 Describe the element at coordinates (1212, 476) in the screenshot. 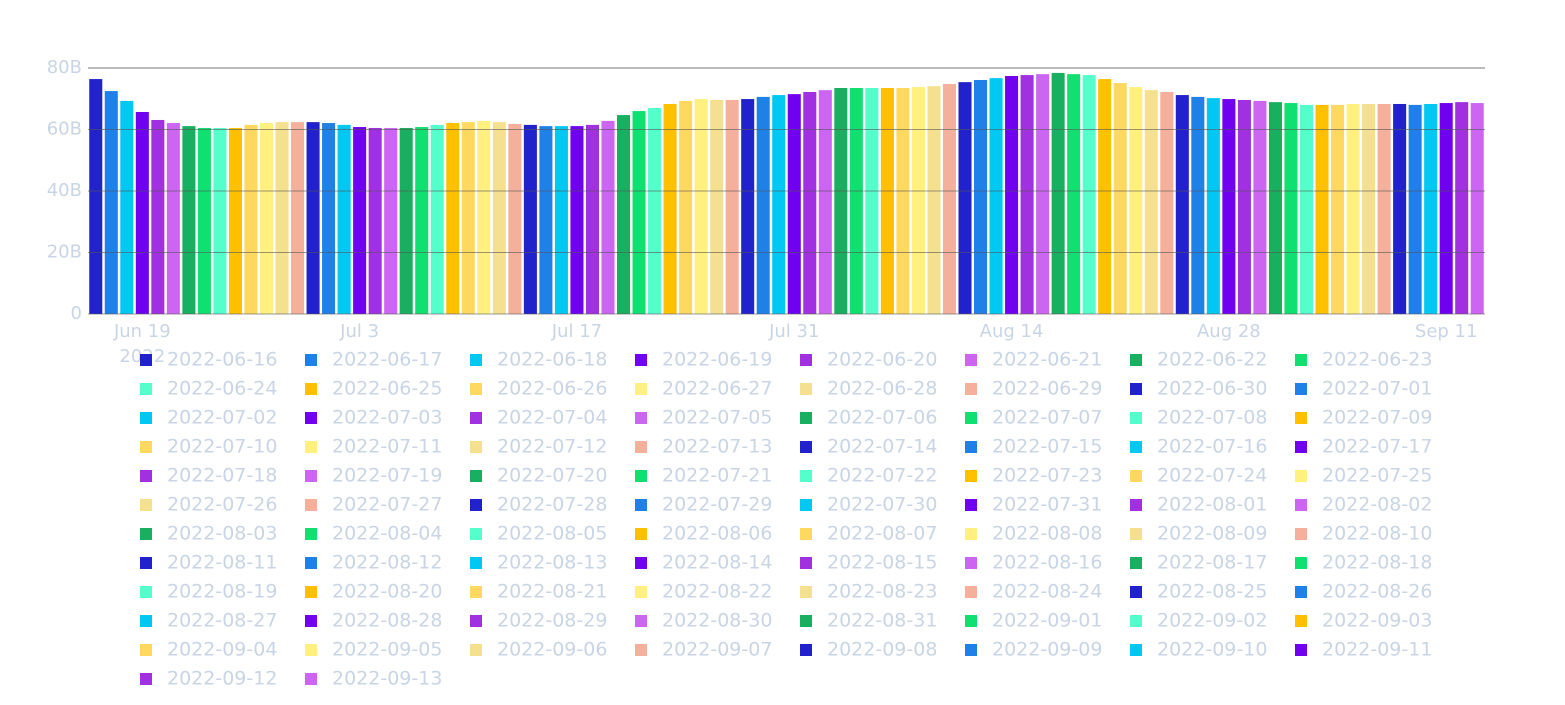

I see `legend-label: 2022-07-24` at that location.